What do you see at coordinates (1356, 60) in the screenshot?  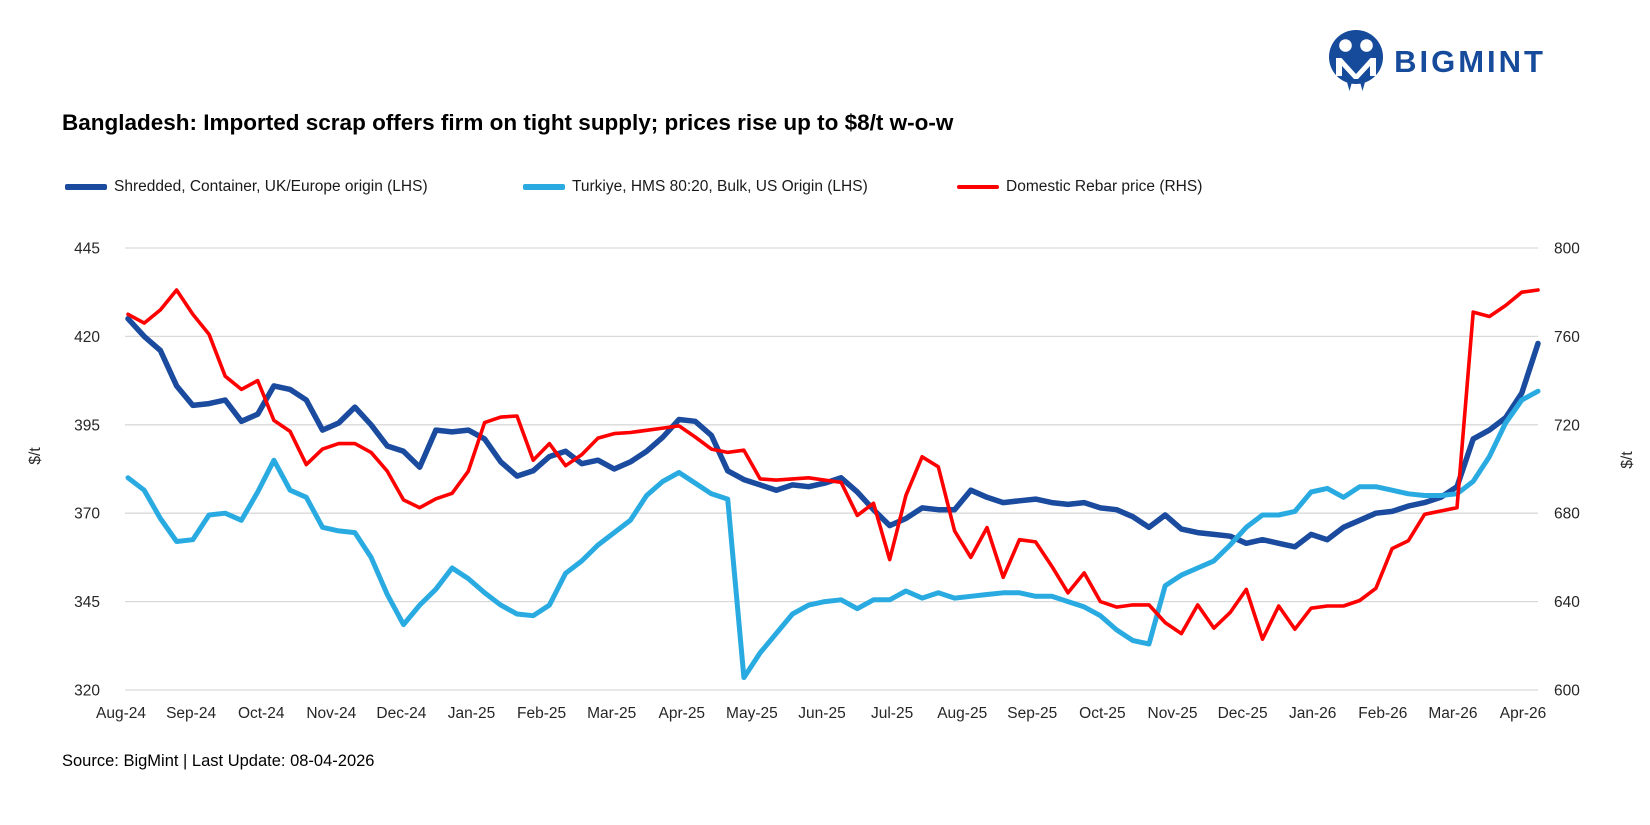 I see `bigmint-logo-icon` at bounding box center [1356, 60].